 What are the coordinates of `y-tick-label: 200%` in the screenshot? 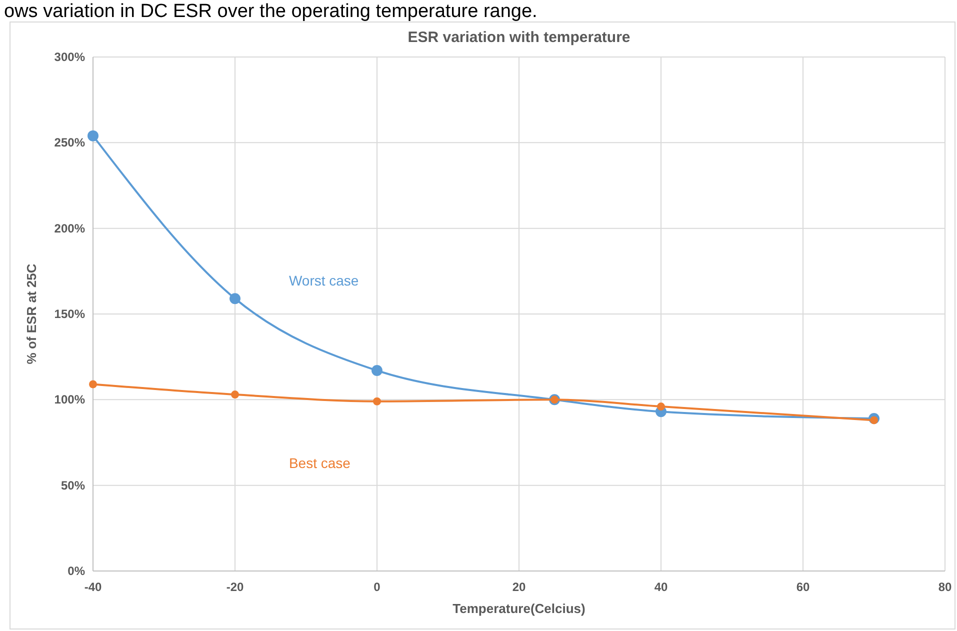 It's located at (70, 228).